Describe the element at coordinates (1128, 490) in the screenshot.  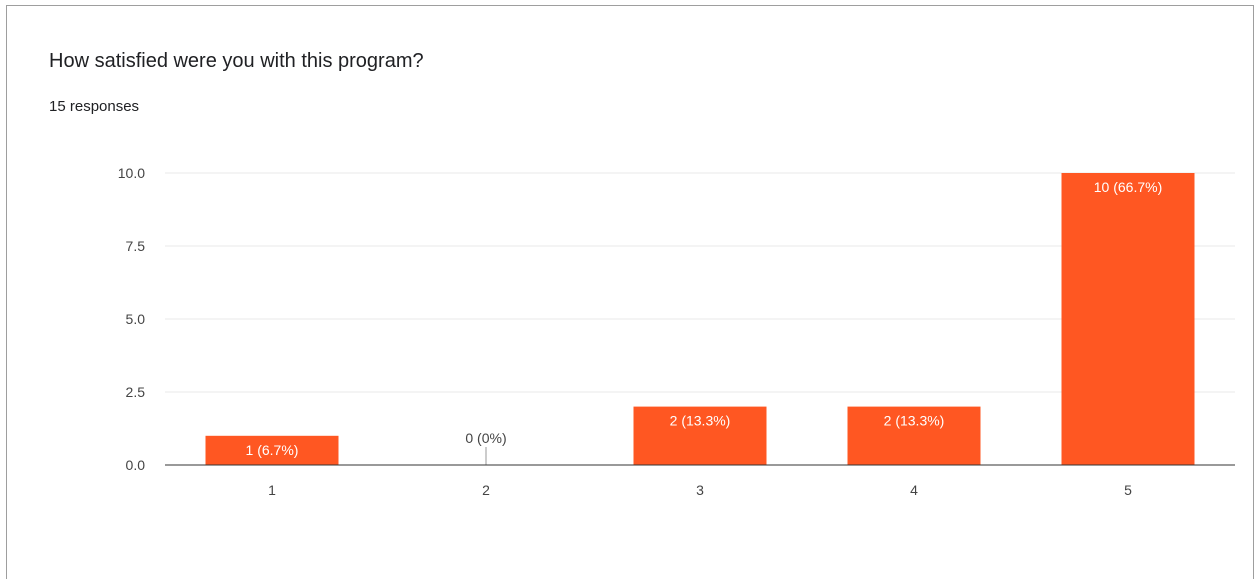
I see `x-tick-label: 5` at that location.